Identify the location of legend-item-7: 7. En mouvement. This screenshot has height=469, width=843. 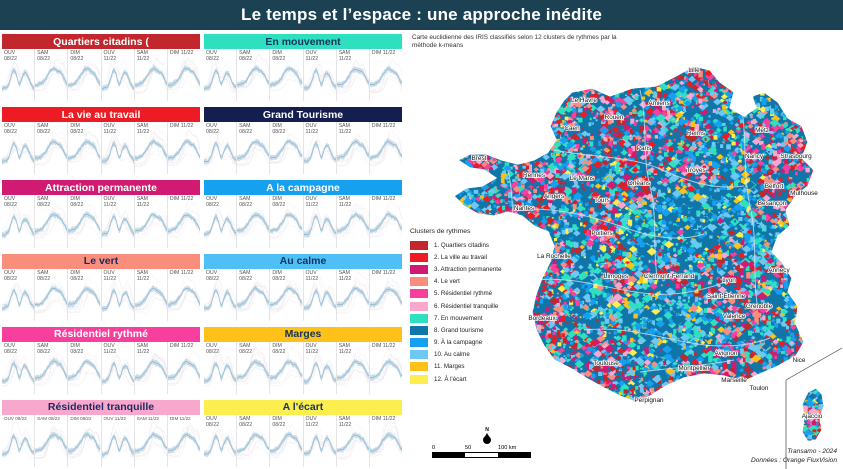
(475, 318).